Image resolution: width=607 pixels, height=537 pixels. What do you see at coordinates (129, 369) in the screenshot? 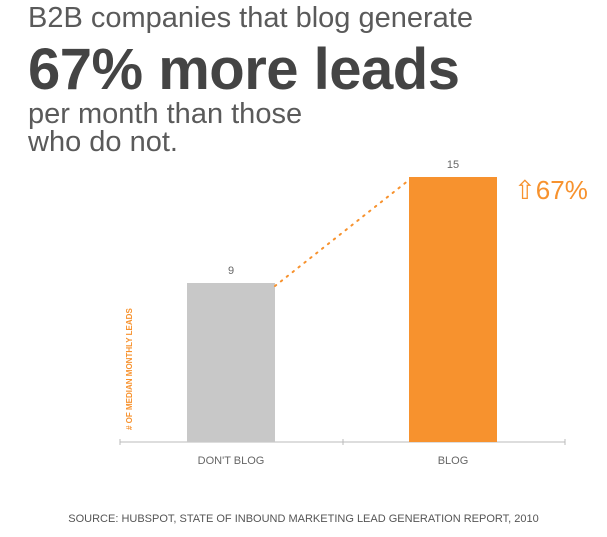
I see `y-axis-label: # OF MEDIAN MONTHLY LEADS` at bounding box center [129, 369].